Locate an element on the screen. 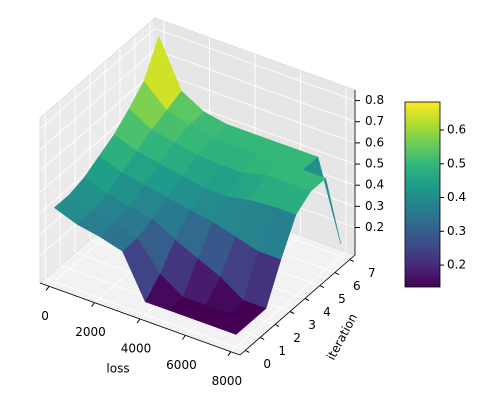 The height and width of the screenshot is (400, 483). y-tick-label: 0 is located at coordinates (267, 364).